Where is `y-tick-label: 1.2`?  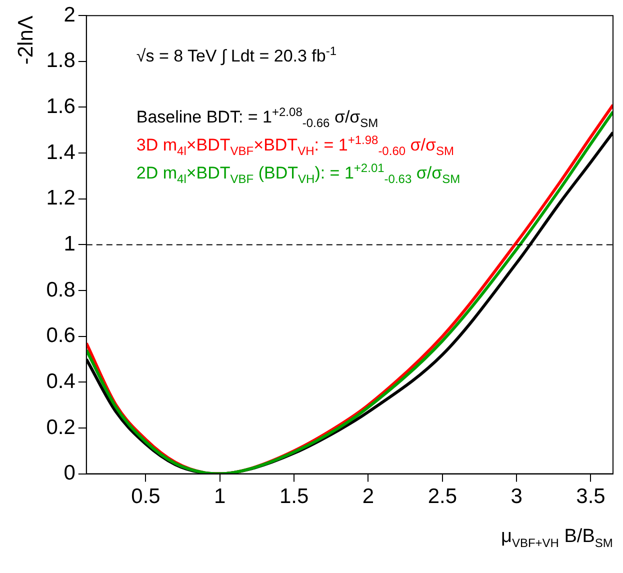 y-tick-label: 1.2 is located at coordinates (61, 198).